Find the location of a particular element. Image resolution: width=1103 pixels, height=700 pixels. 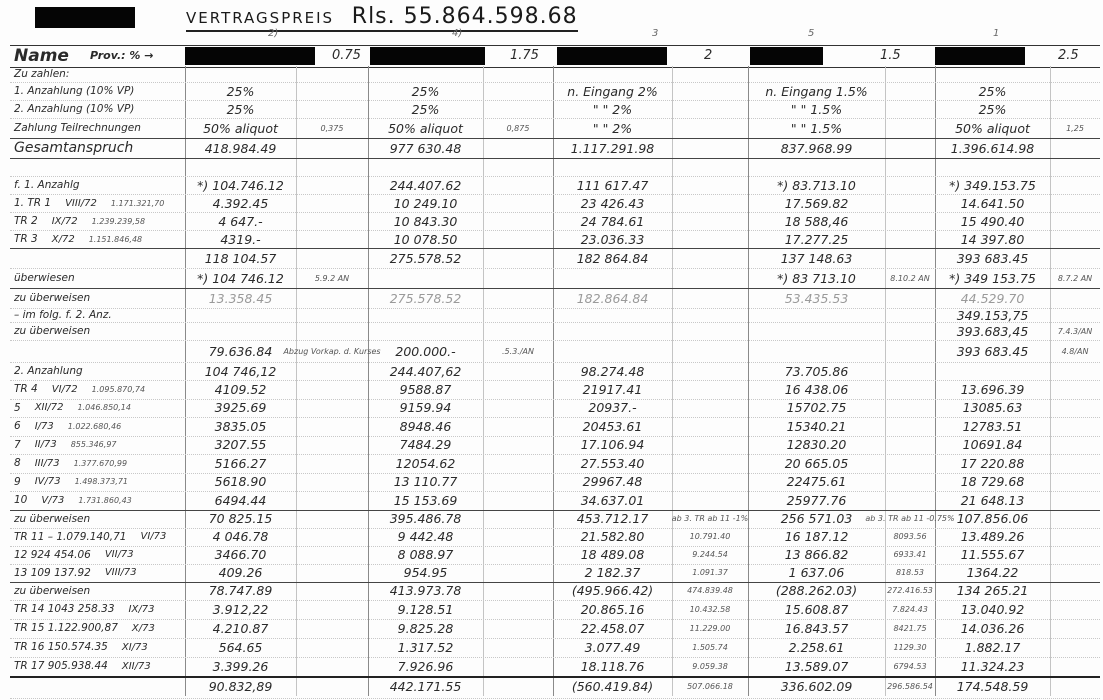

amount-cell: 18 489.08 is located at coordinates (612, 554).